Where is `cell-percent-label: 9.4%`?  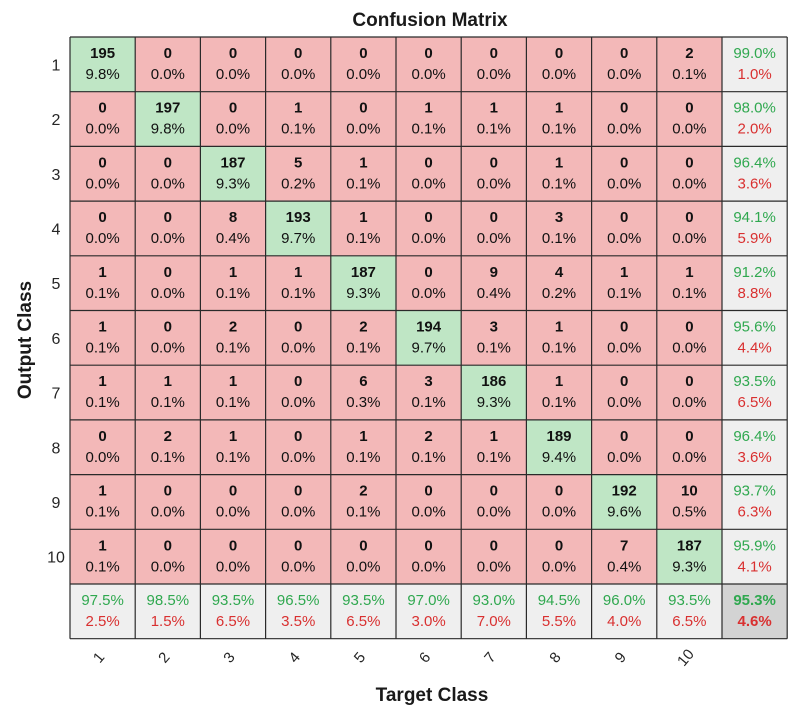
cell-percent-label: 9.4% is located at coordinates (559, 457).